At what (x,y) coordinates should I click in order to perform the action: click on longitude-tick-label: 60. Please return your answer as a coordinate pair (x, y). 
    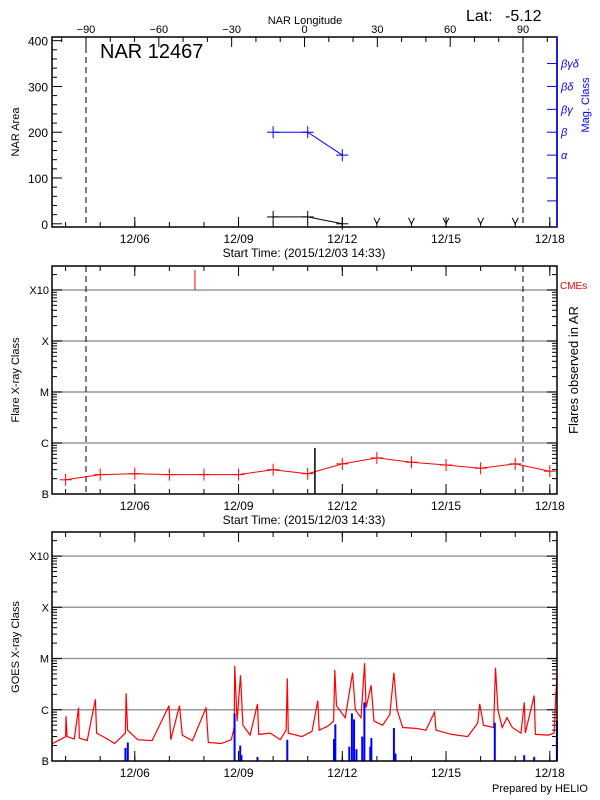
    Looking at the image, I should click on (450, 30).